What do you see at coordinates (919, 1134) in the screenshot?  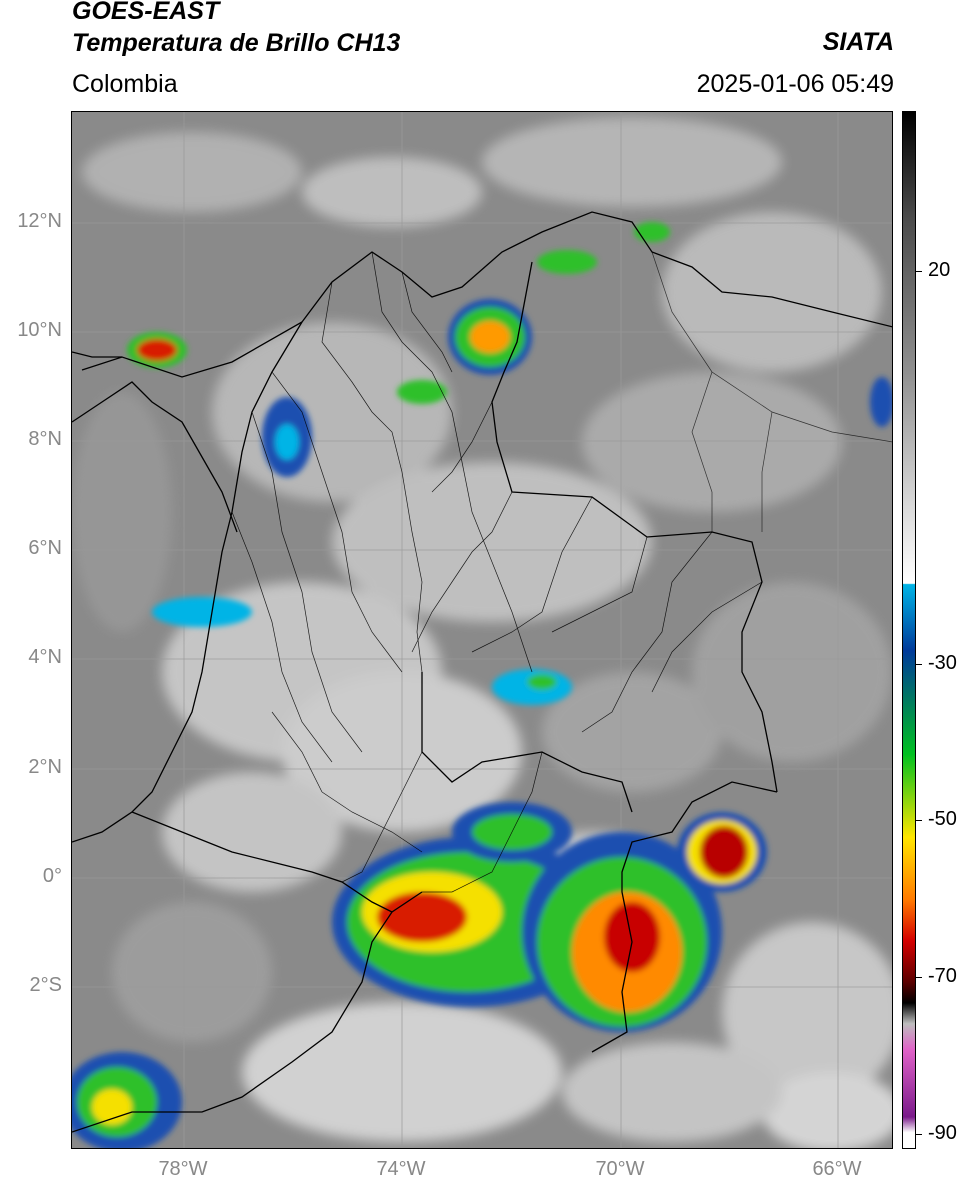 I see `colorbar-tick-minus90` at bounding box center [919, 1134].